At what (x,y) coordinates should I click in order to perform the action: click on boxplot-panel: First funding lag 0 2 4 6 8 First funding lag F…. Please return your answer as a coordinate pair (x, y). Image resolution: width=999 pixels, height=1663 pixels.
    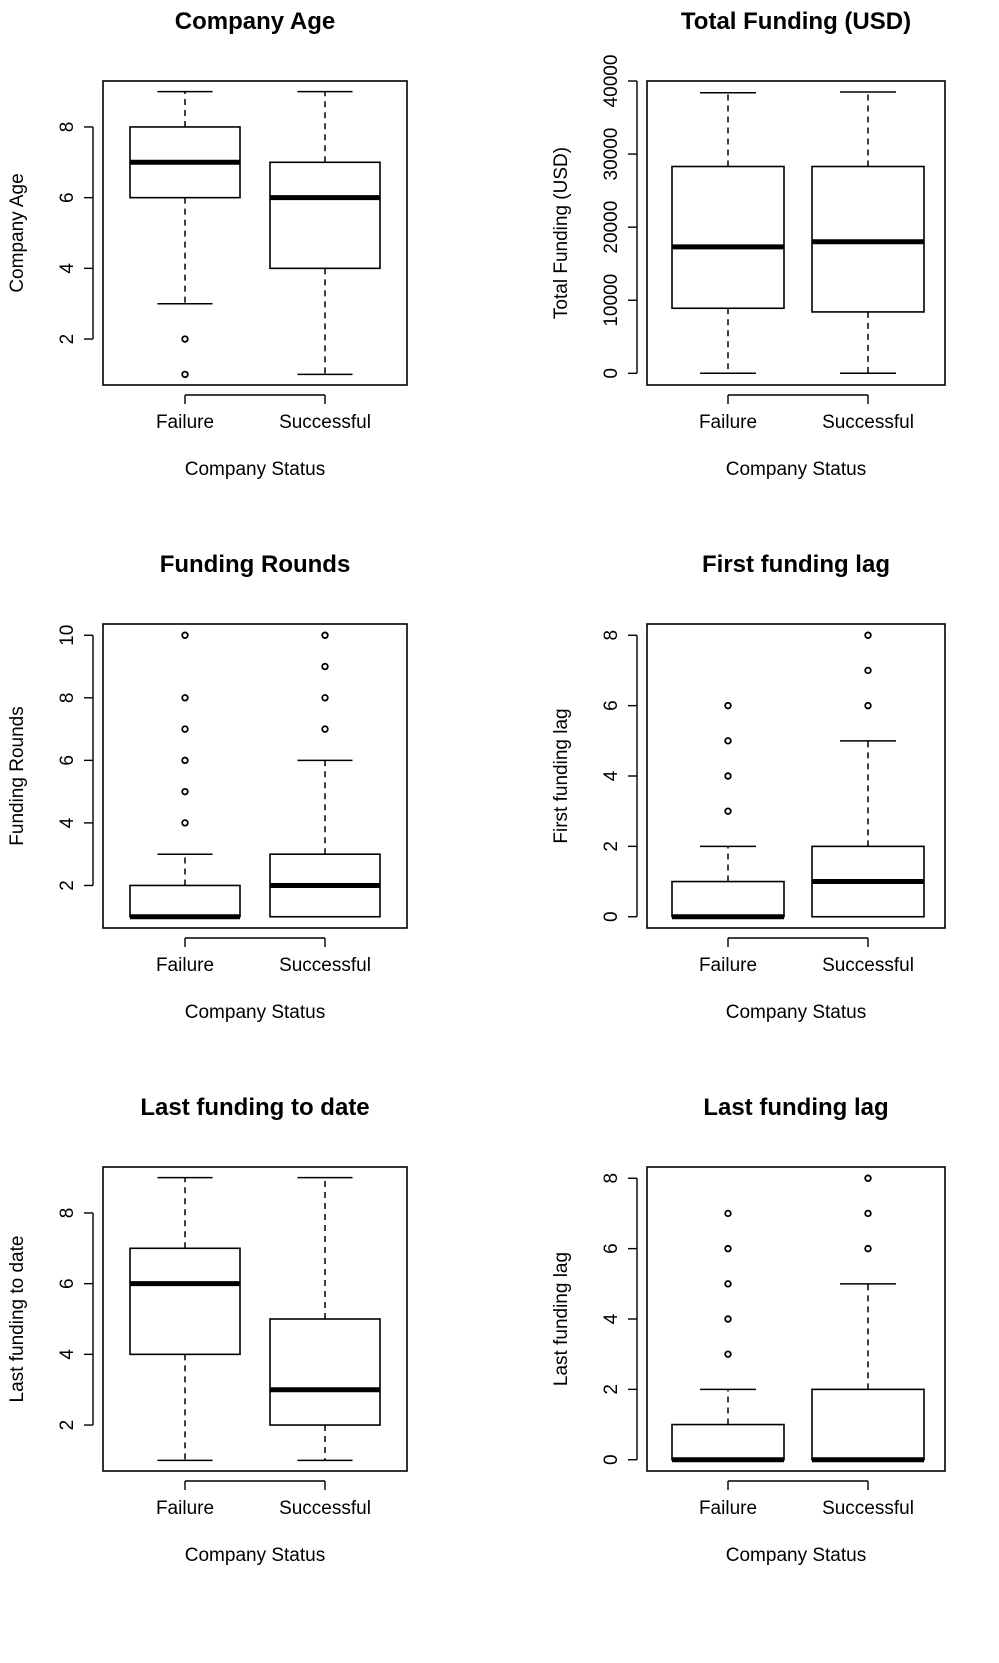
    Looking at the image, I should click on (748, 787).